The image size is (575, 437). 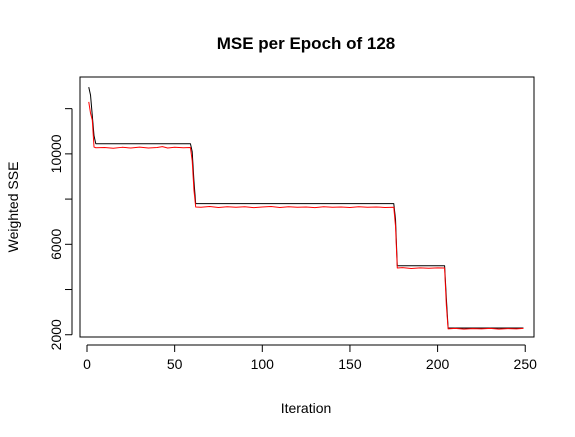 What do you see at coordinates (350, 364) in the screenshot?
I see `x-tick-label: 150` at bounding box center [350, 364].